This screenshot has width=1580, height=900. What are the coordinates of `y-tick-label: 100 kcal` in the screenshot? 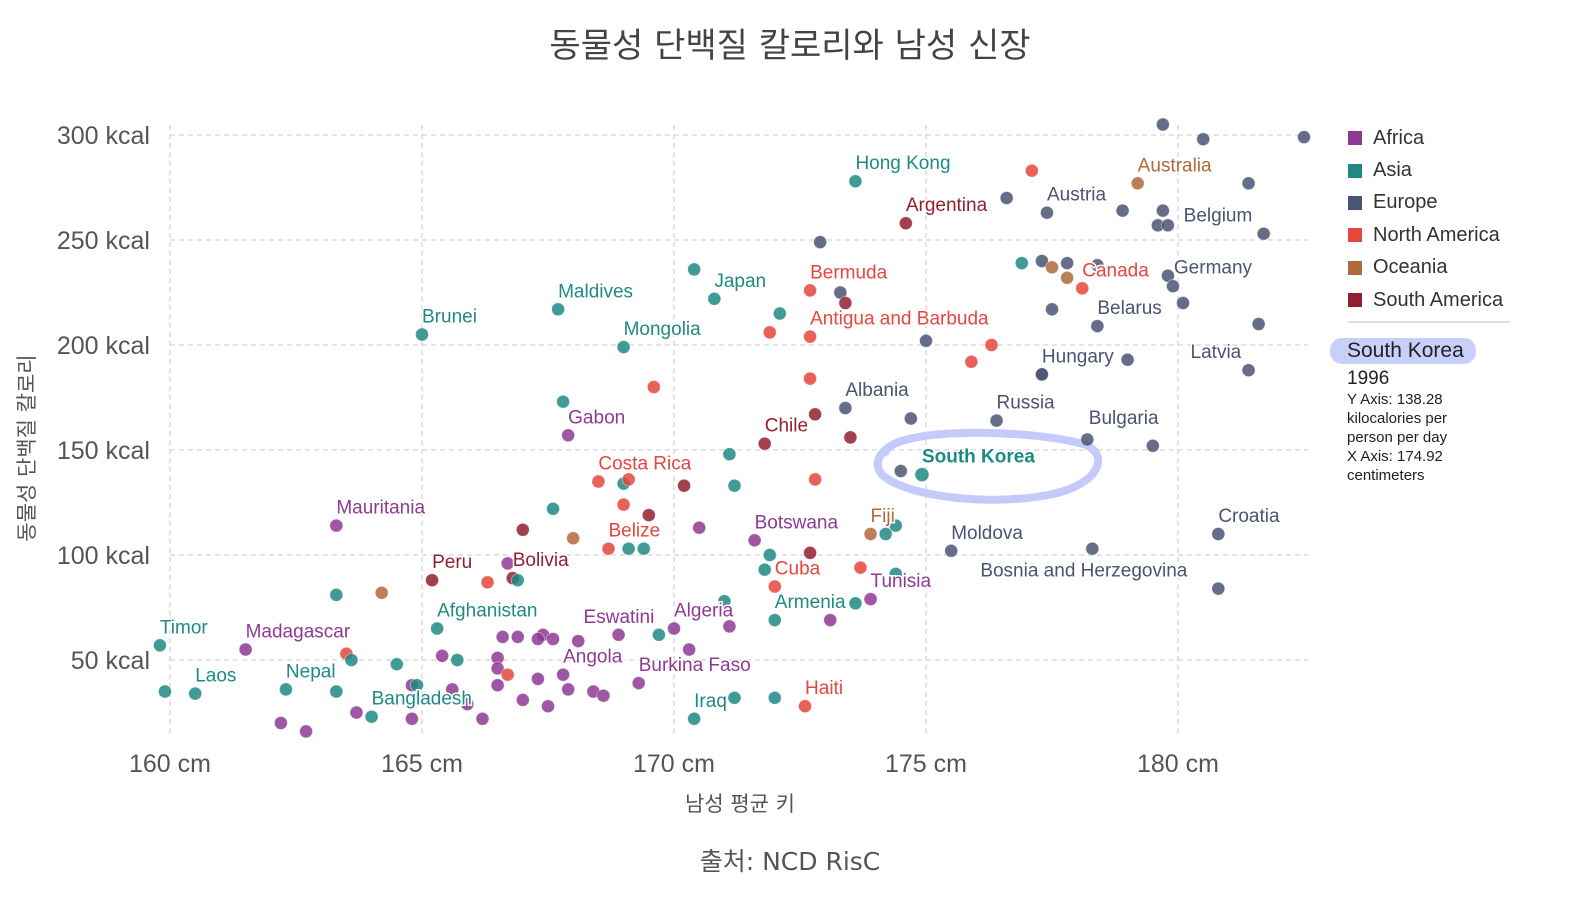 It's located at (103, 556).